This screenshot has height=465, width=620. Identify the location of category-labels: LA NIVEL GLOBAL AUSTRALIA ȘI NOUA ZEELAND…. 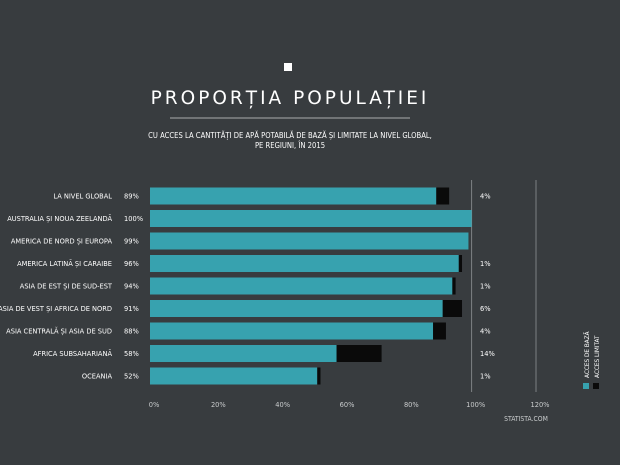
(56, 286).